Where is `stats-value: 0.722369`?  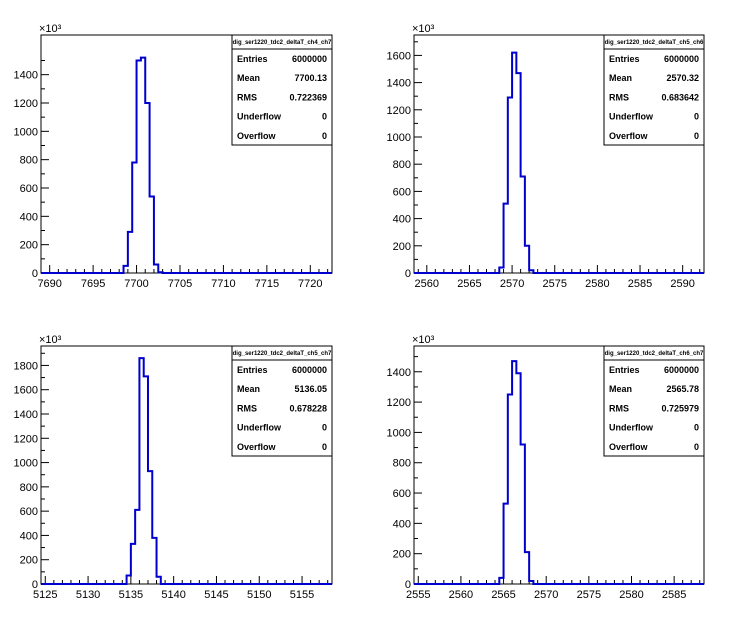
stats-value: 0.722369 is located at coordinates (308, 97).